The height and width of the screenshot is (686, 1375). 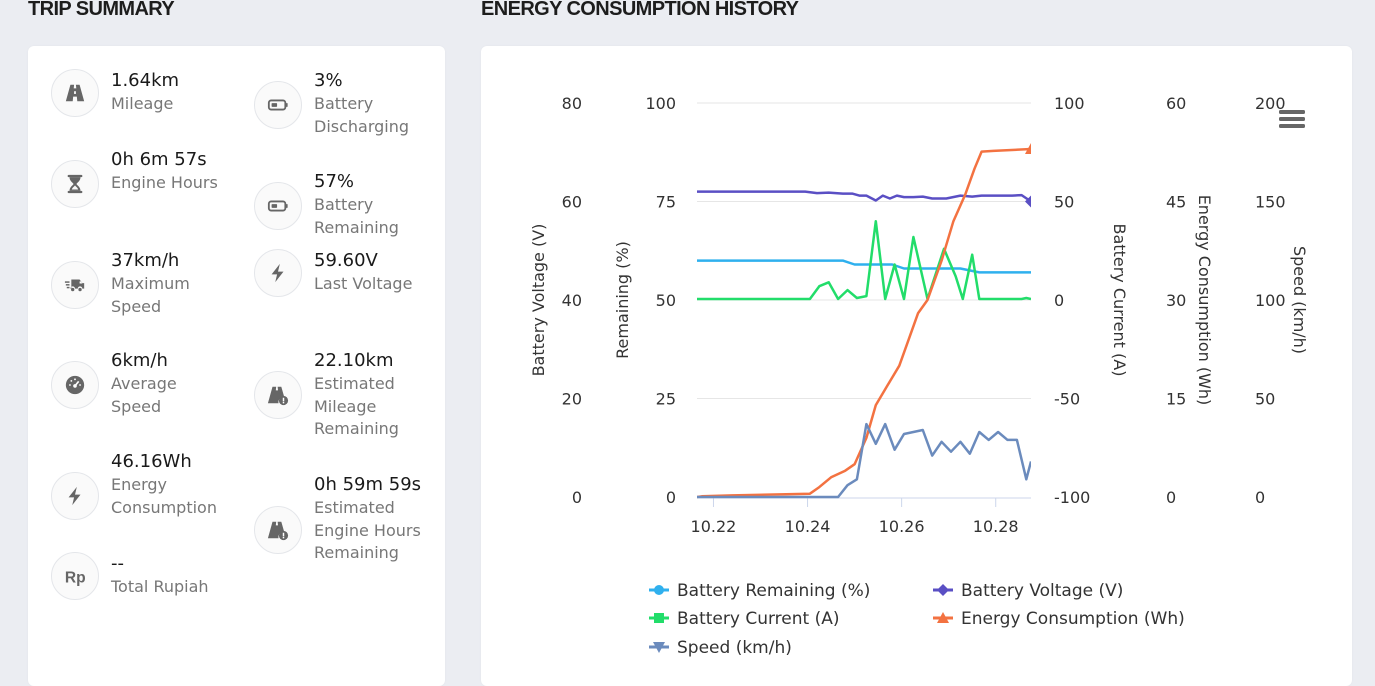 I want to click on y-tick-label-voltage: 20, so click(x=572, y=399).